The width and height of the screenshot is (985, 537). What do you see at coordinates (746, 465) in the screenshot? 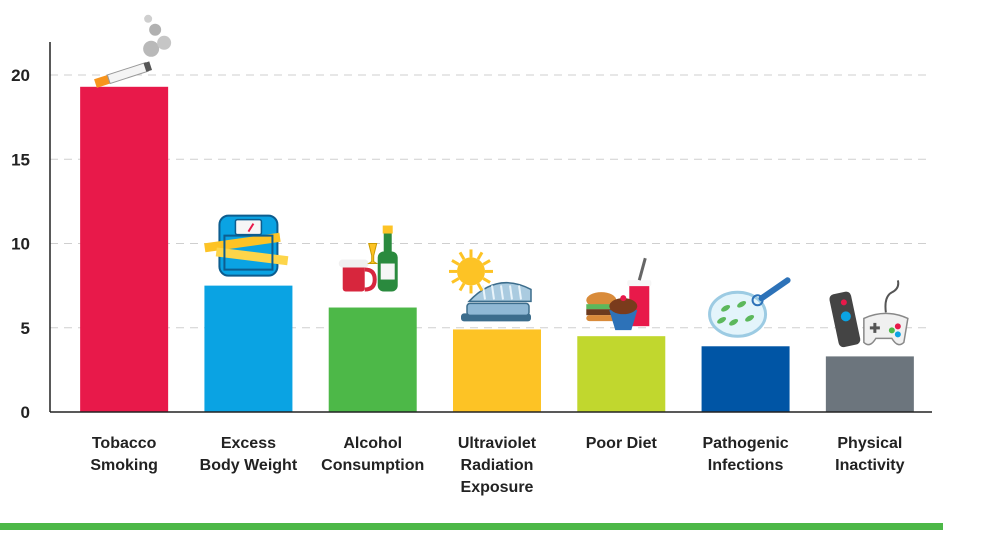
I see `category-label: Infections` at bounding box center [746, 465].